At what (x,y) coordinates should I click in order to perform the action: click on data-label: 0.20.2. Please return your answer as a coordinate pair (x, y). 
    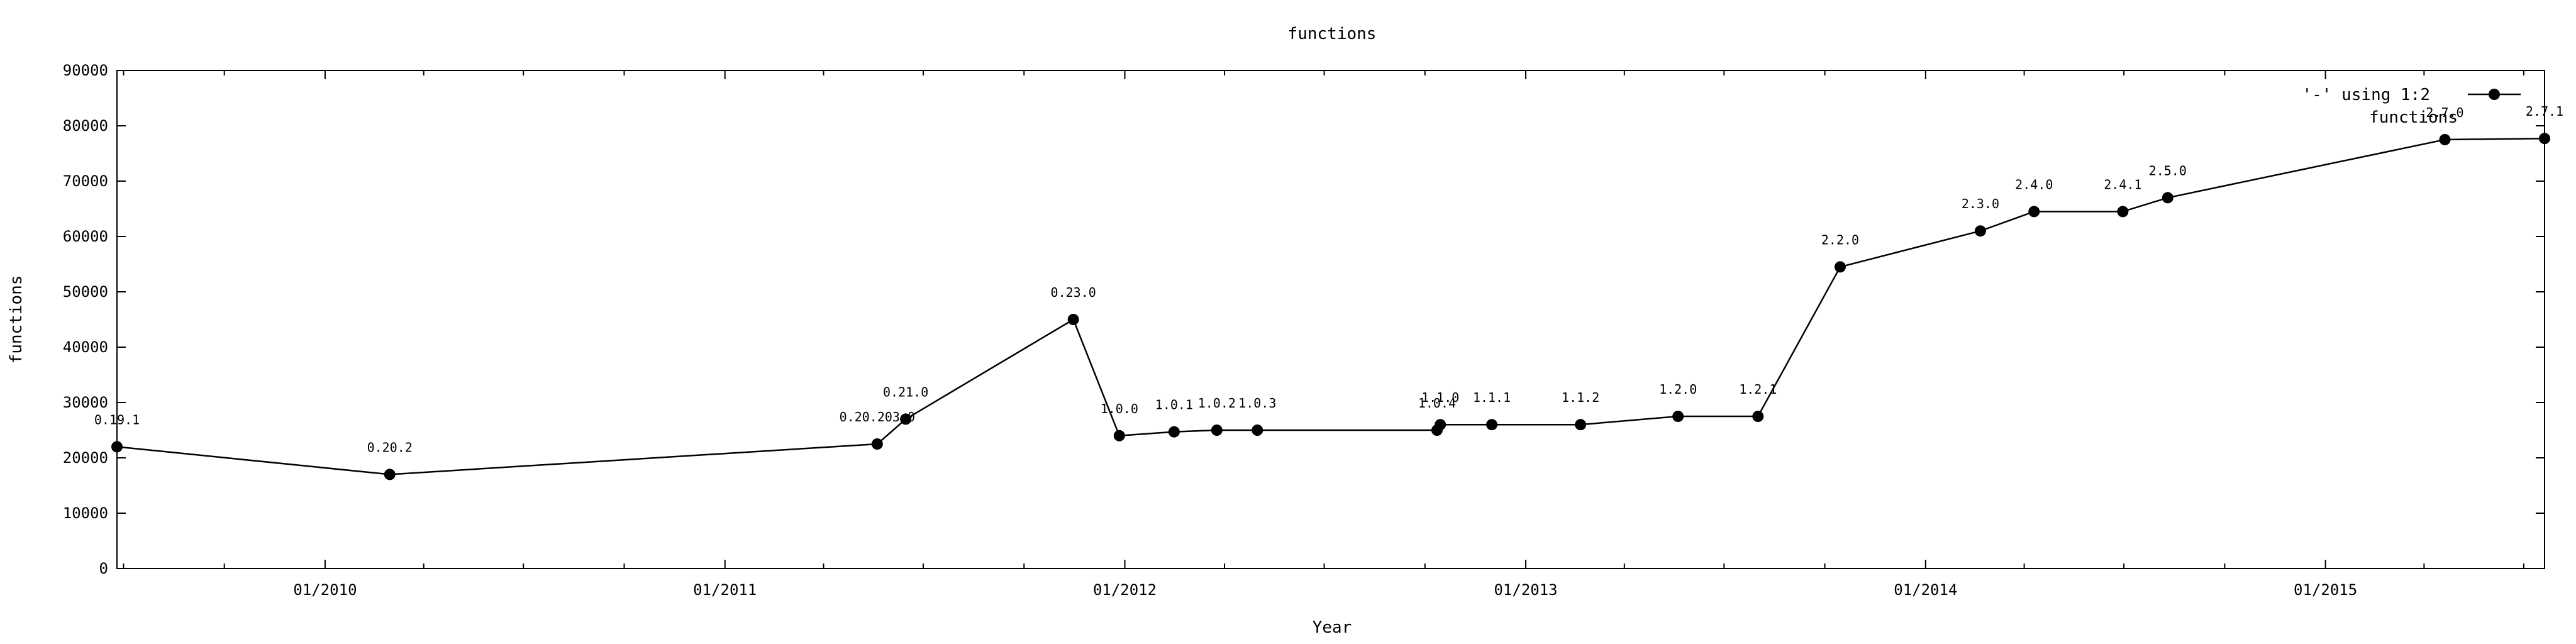
    Looking at the image, I should click on (390, 447).